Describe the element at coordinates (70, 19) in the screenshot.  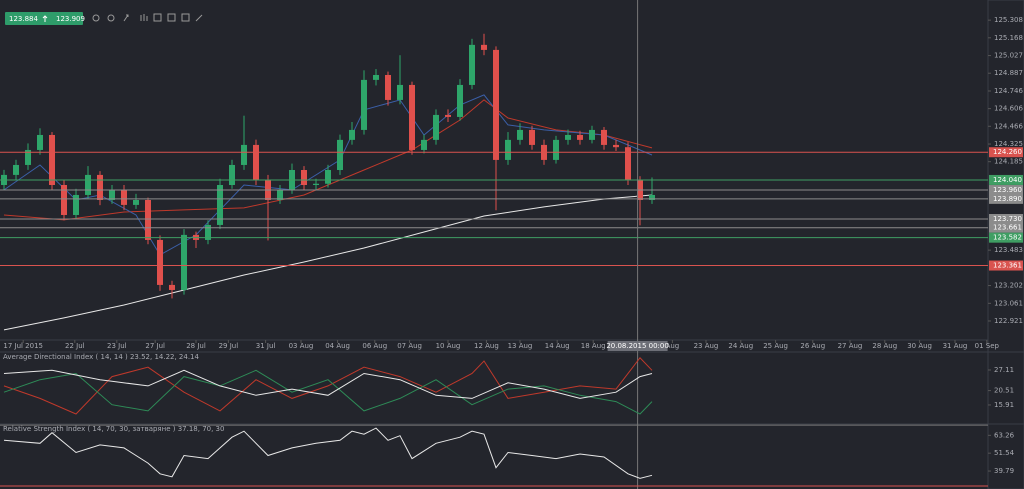
I see `ask-price: 123.909` at that location.